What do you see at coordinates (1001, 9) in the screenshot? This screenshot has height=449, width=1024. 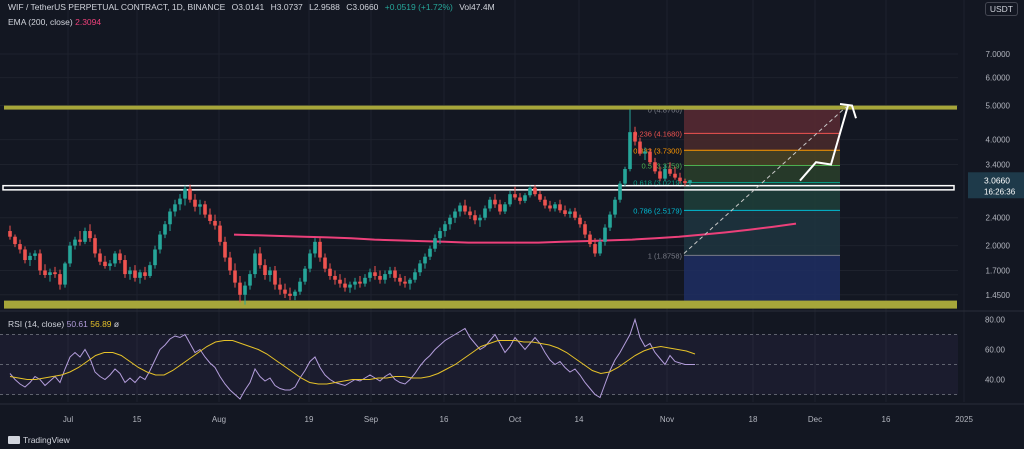 I see `currency-badge: USDT` at bounding box center [1001, 9].